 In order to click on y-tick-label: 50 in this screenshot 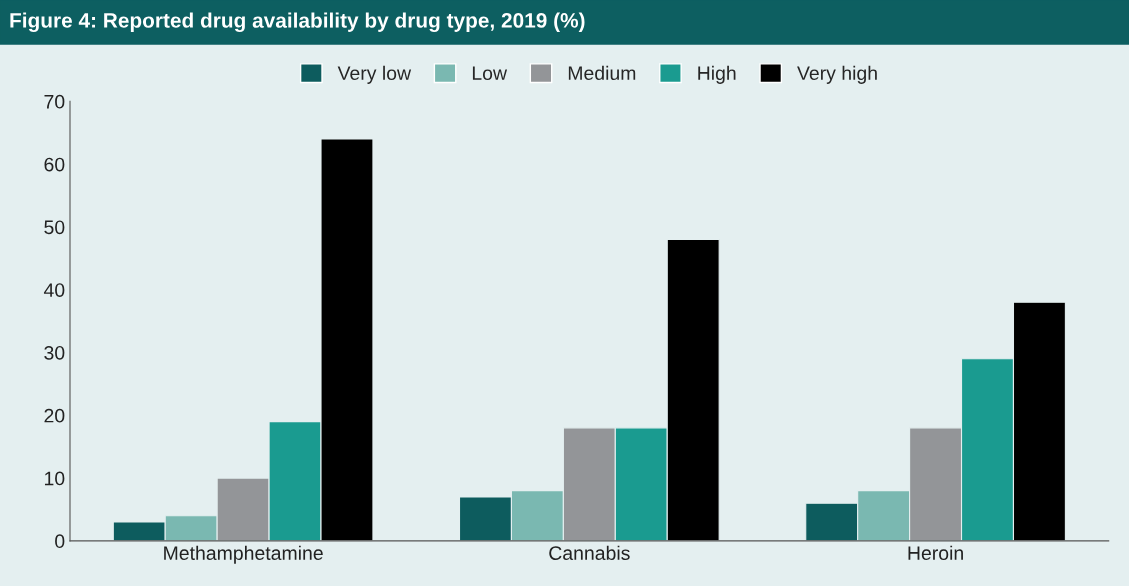, I will do `click(54, 227)`.